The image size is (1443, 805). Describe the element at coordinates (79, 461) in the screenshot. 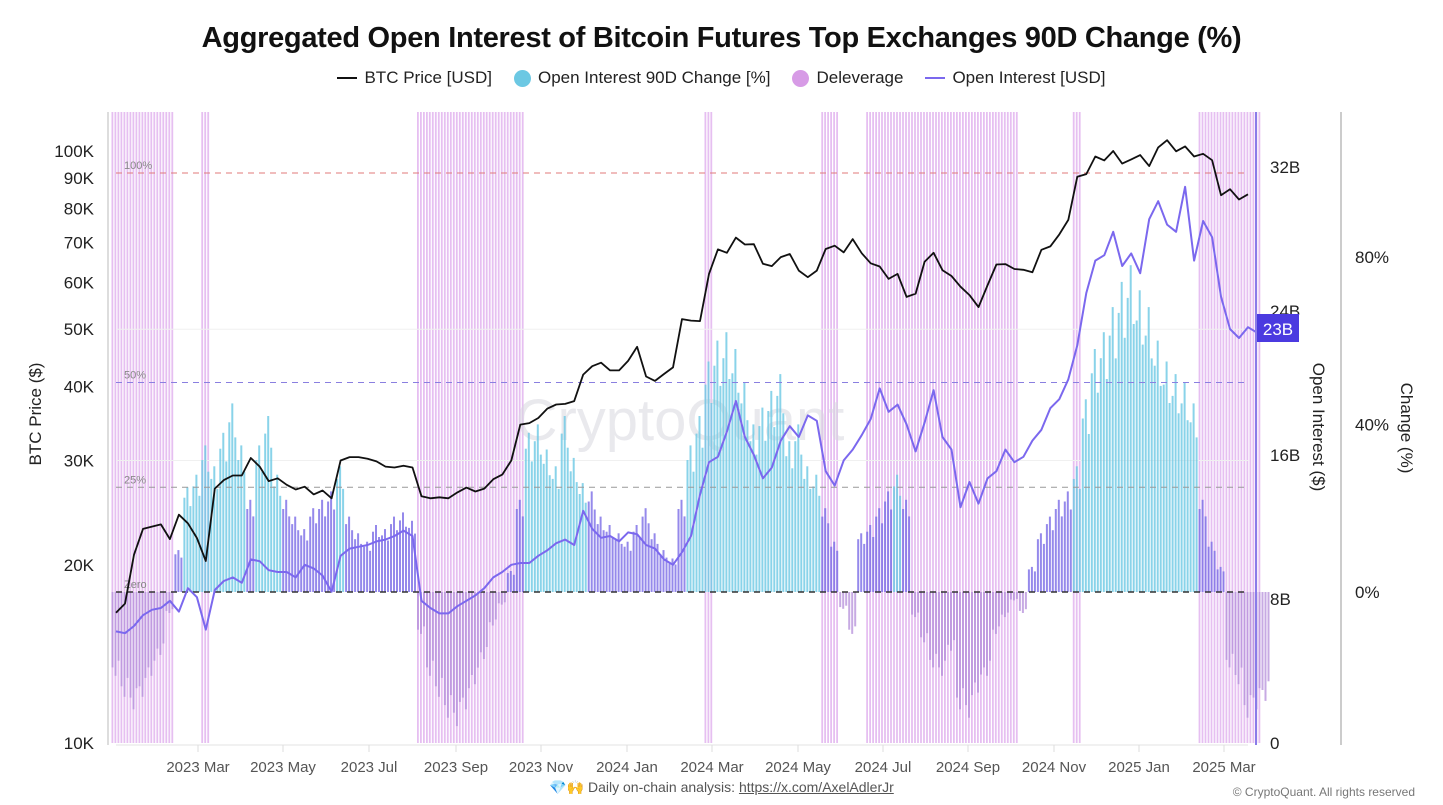

I see `price-tick-label: 30K` at that location.